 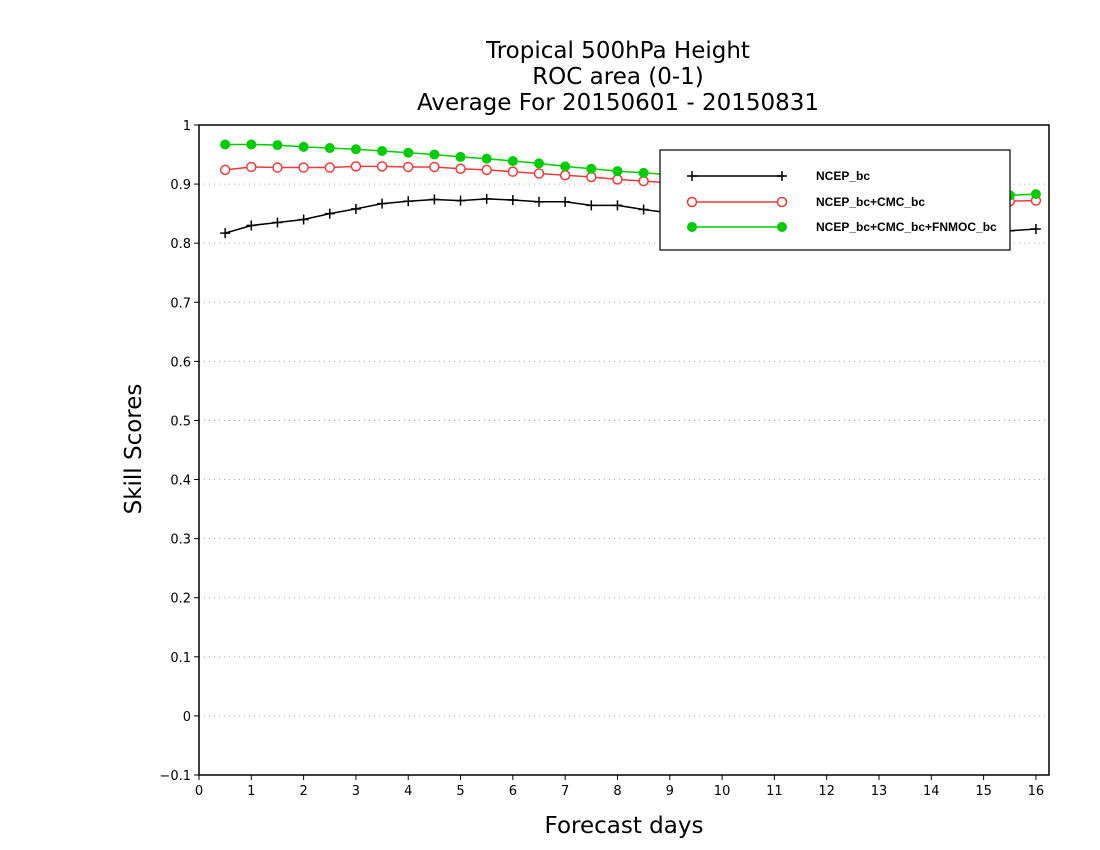 I want to click on y-tick-label: 0.3, so click(x=180, y=540).